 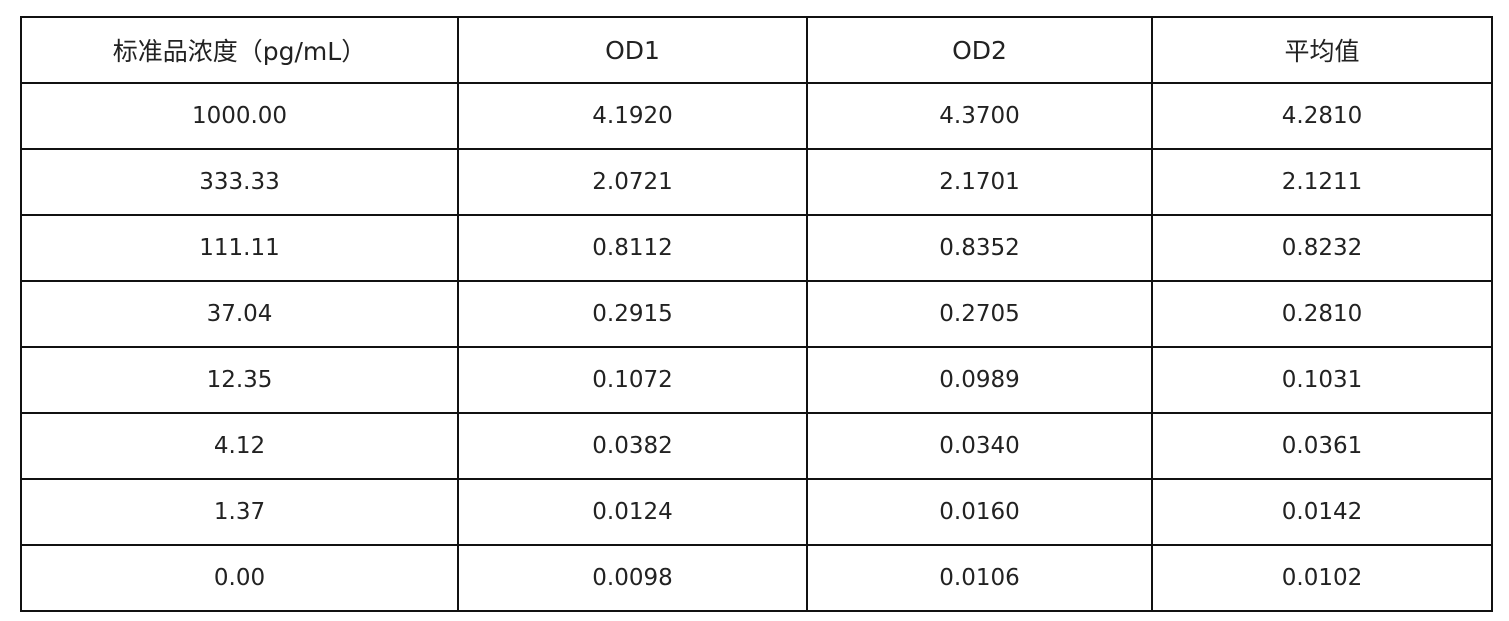 What do you see at coordinates (632, 182) in the screenshot?
I see `table-cell: 2.0721` at bounding box center [632, 182].